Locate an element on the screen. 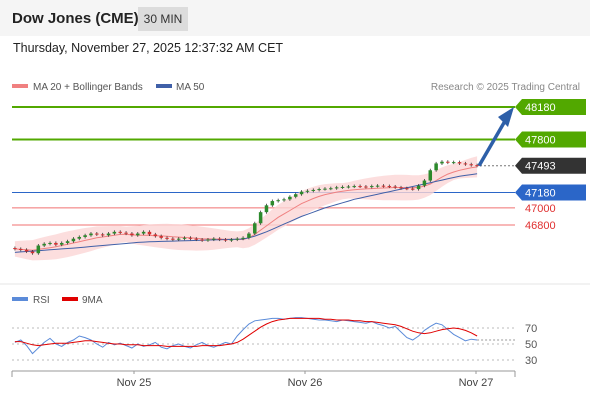 The height and width of the screenshot is (400, 590). ma50-legend-label: MA 50 is located at coordinates (190, 87).